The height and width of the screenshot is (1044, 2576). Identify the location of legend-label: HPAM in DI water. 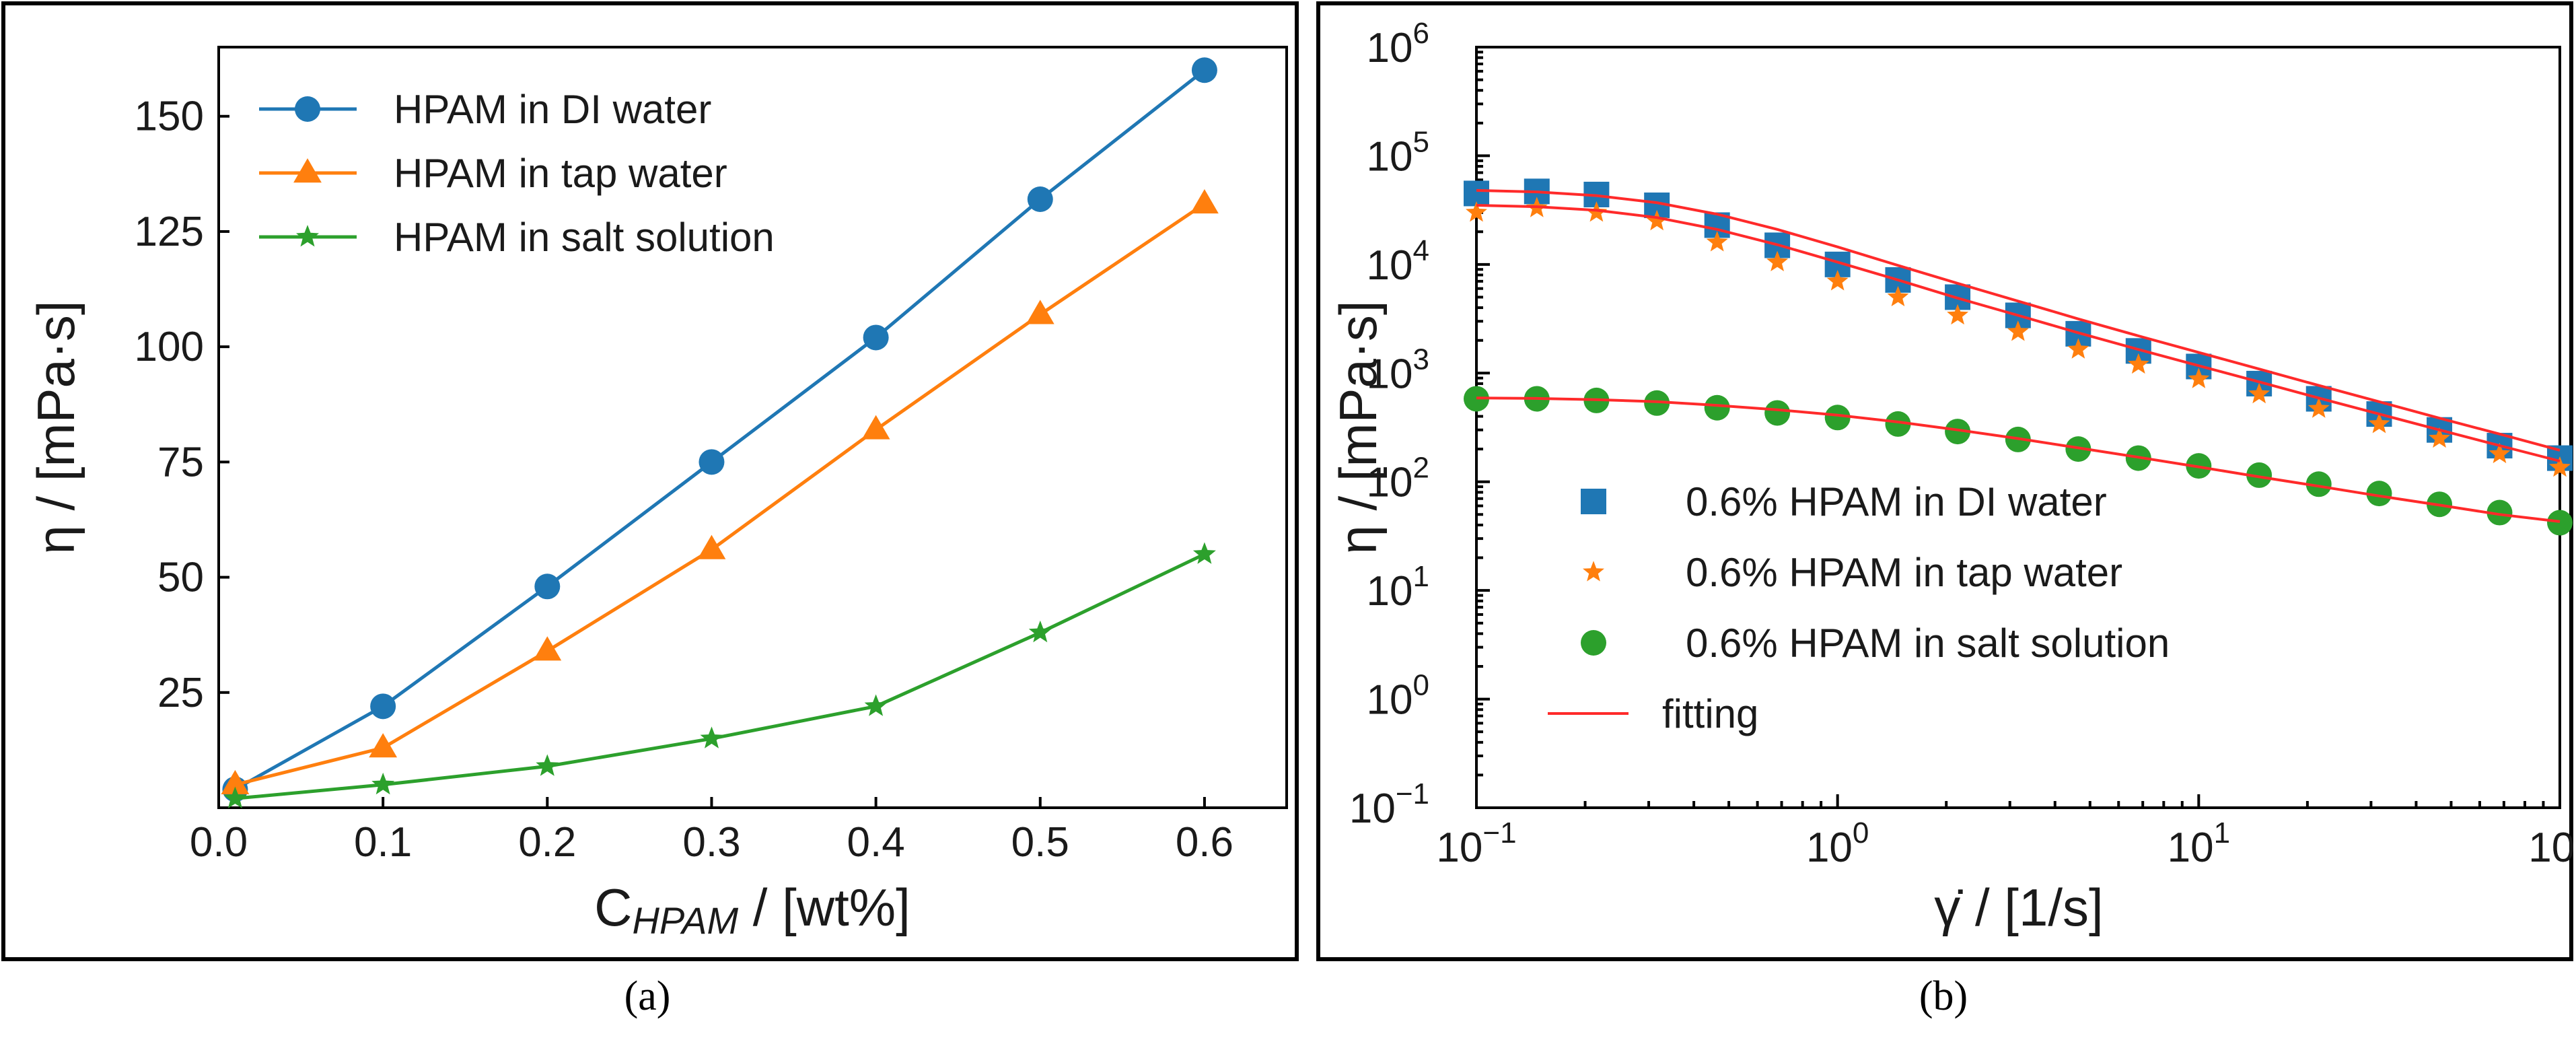
(552, 110).